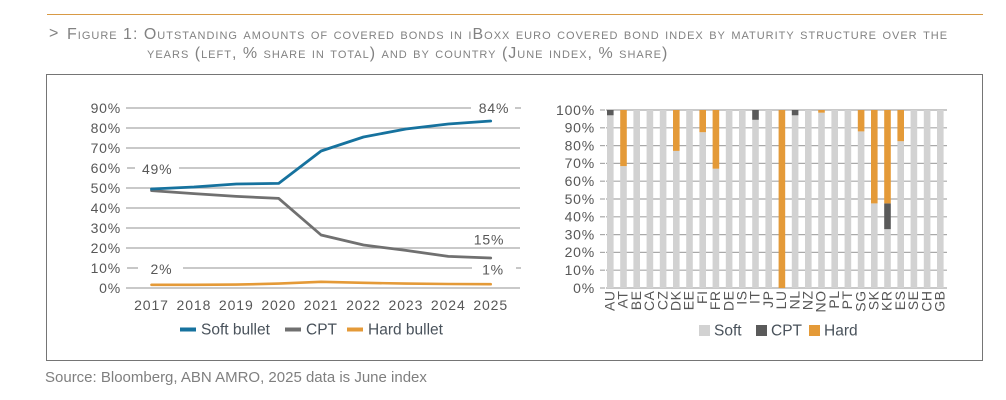 The width and height of the screenshot is (1006, 400). Describe the element at coordinates (926, 301) in the screenshot. I see `svg-text: CH` at that location.